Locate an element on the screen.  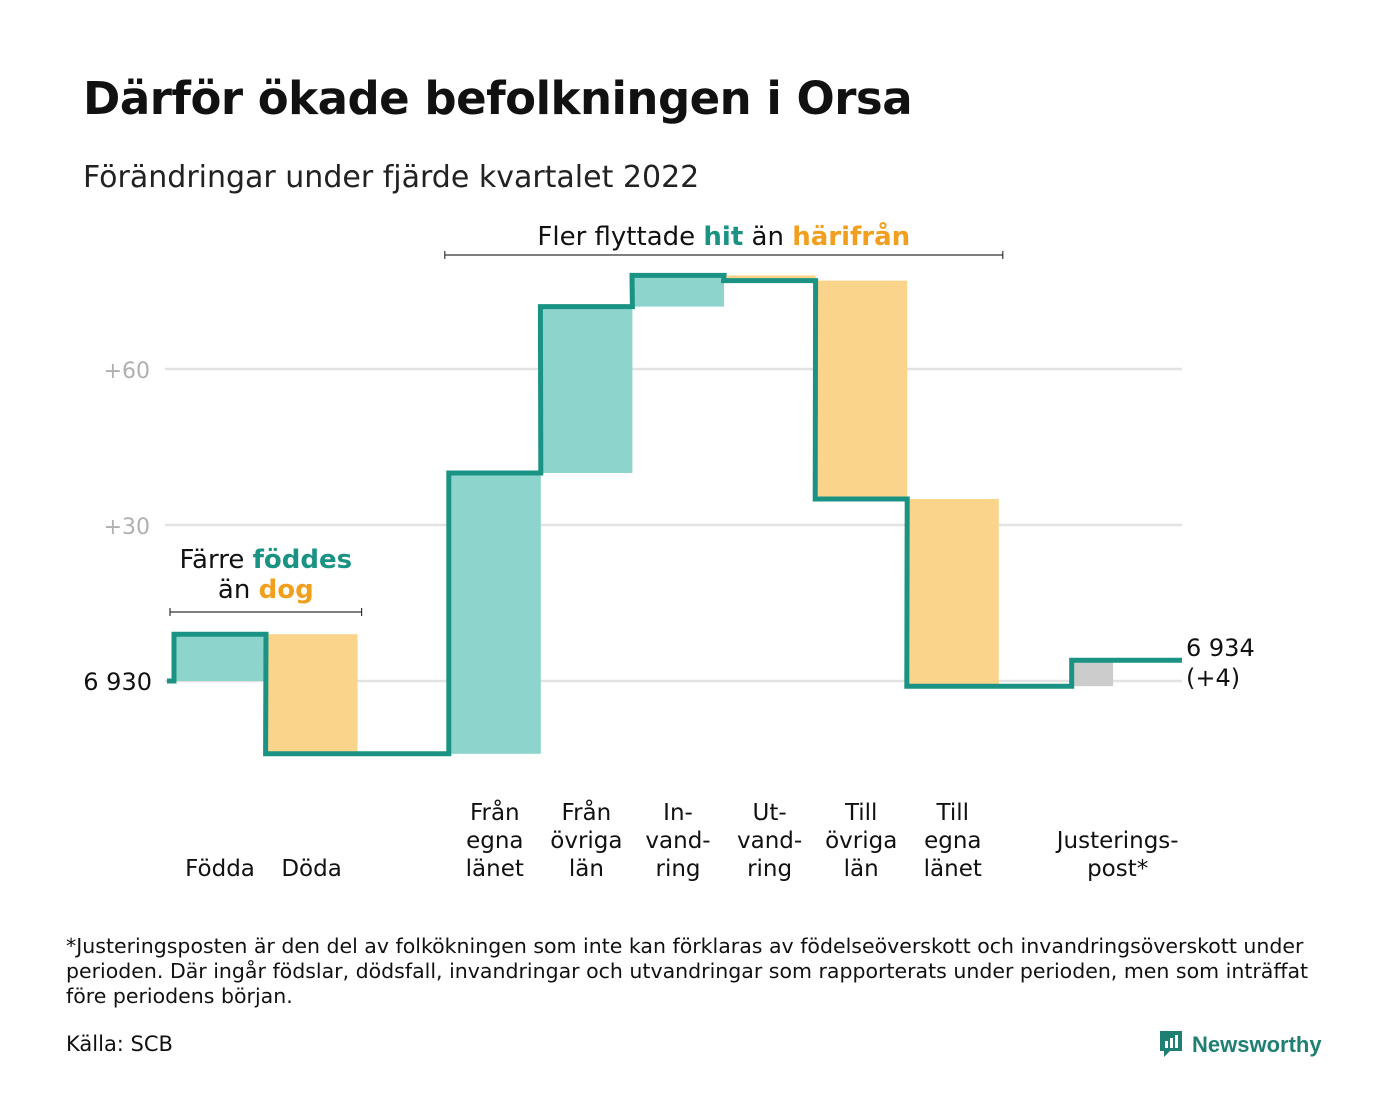
chart-title: Därför ökade befolkningen i Orsa is located at coordinates (498, 98).